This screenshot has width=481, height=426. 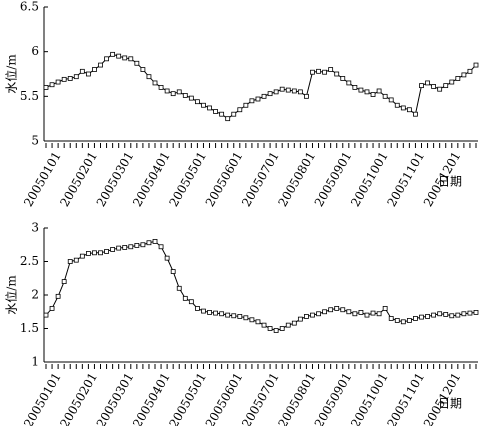 What do you see at coordinates (29, 261) in the screenshot?
I see `y-tick-label: 2.5` at bounding box center [29, 261].